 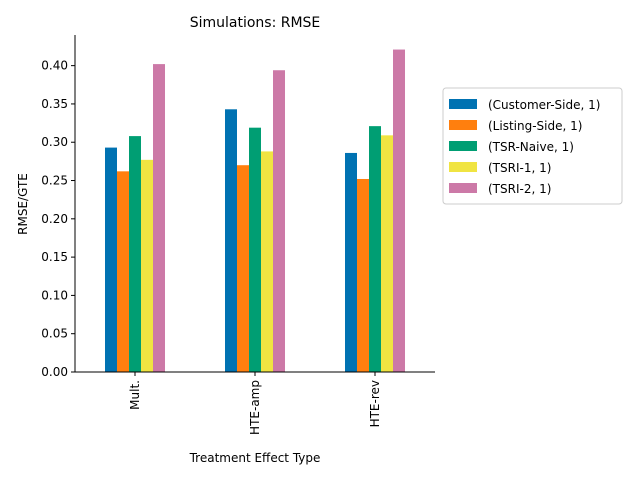 What do you see at coordinates (54, 334) in the screenshot?
I see `y-tick-label: 0.05` at bounding box center [54, 334].